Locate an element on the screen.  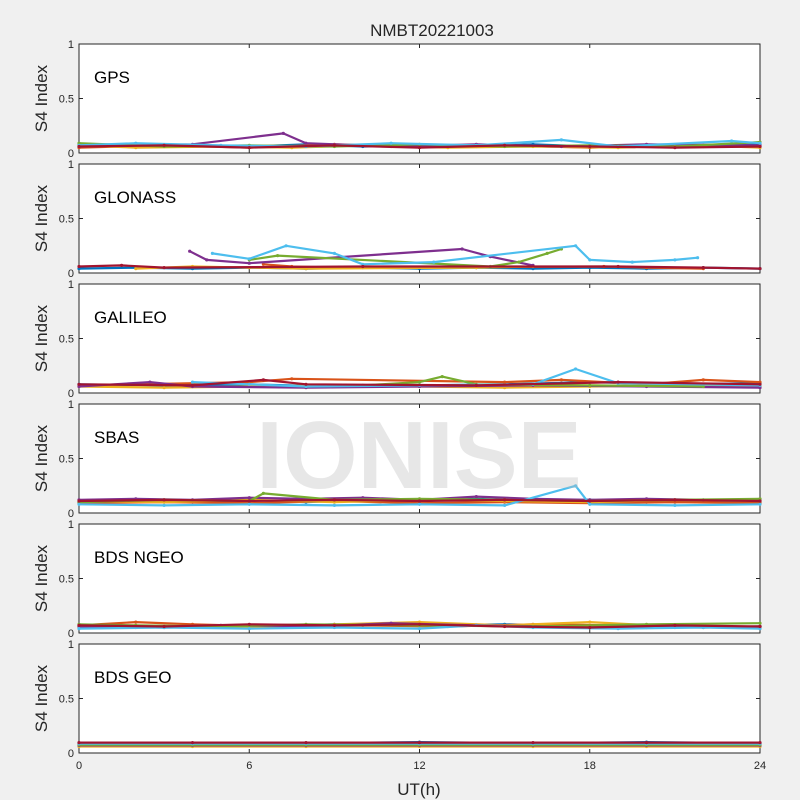
panel-glonass: 0 0.5 1 GLONASS S4 Index is located at coordinates (397, 219).